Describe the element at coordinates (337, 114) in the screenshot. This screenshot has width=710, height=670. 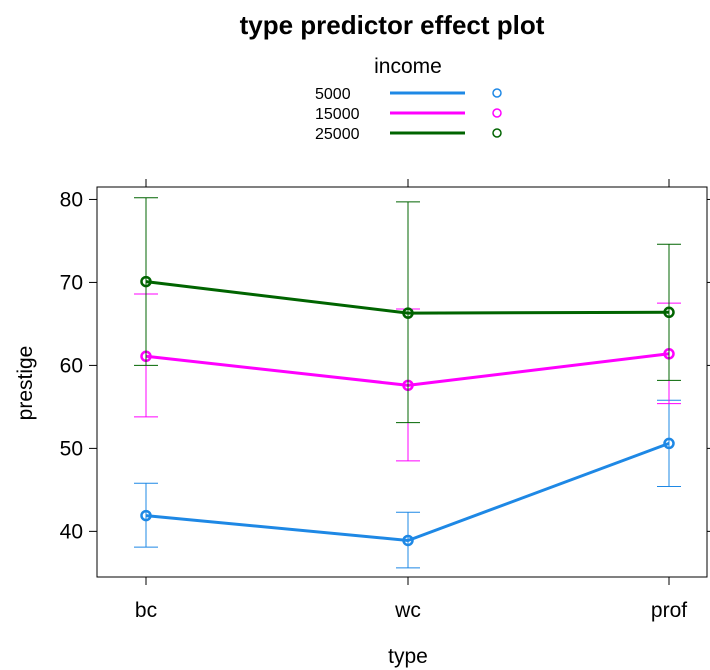
I see `legend-label: 15000` at that location.